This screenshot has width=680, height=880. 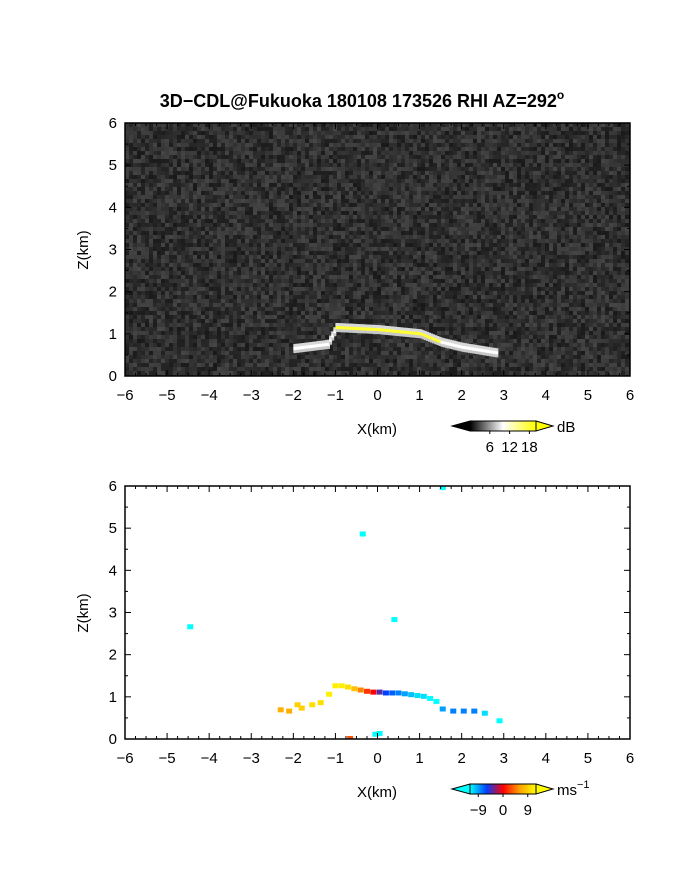 I want to click on velocity-points, so click(x=345, y=612).